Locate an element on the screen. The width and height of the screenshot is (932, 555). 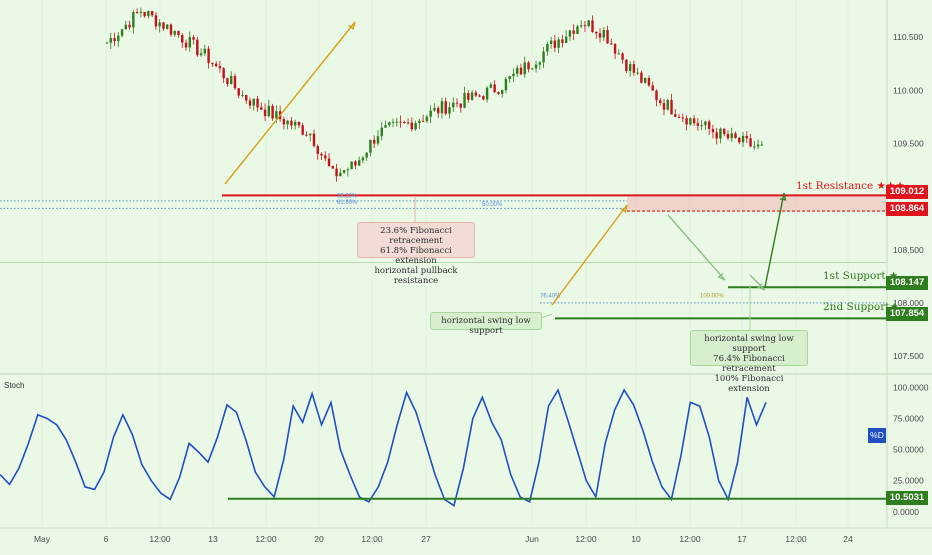
stoch-tick-label: 100.0000 is located at coordinates (911, 387).